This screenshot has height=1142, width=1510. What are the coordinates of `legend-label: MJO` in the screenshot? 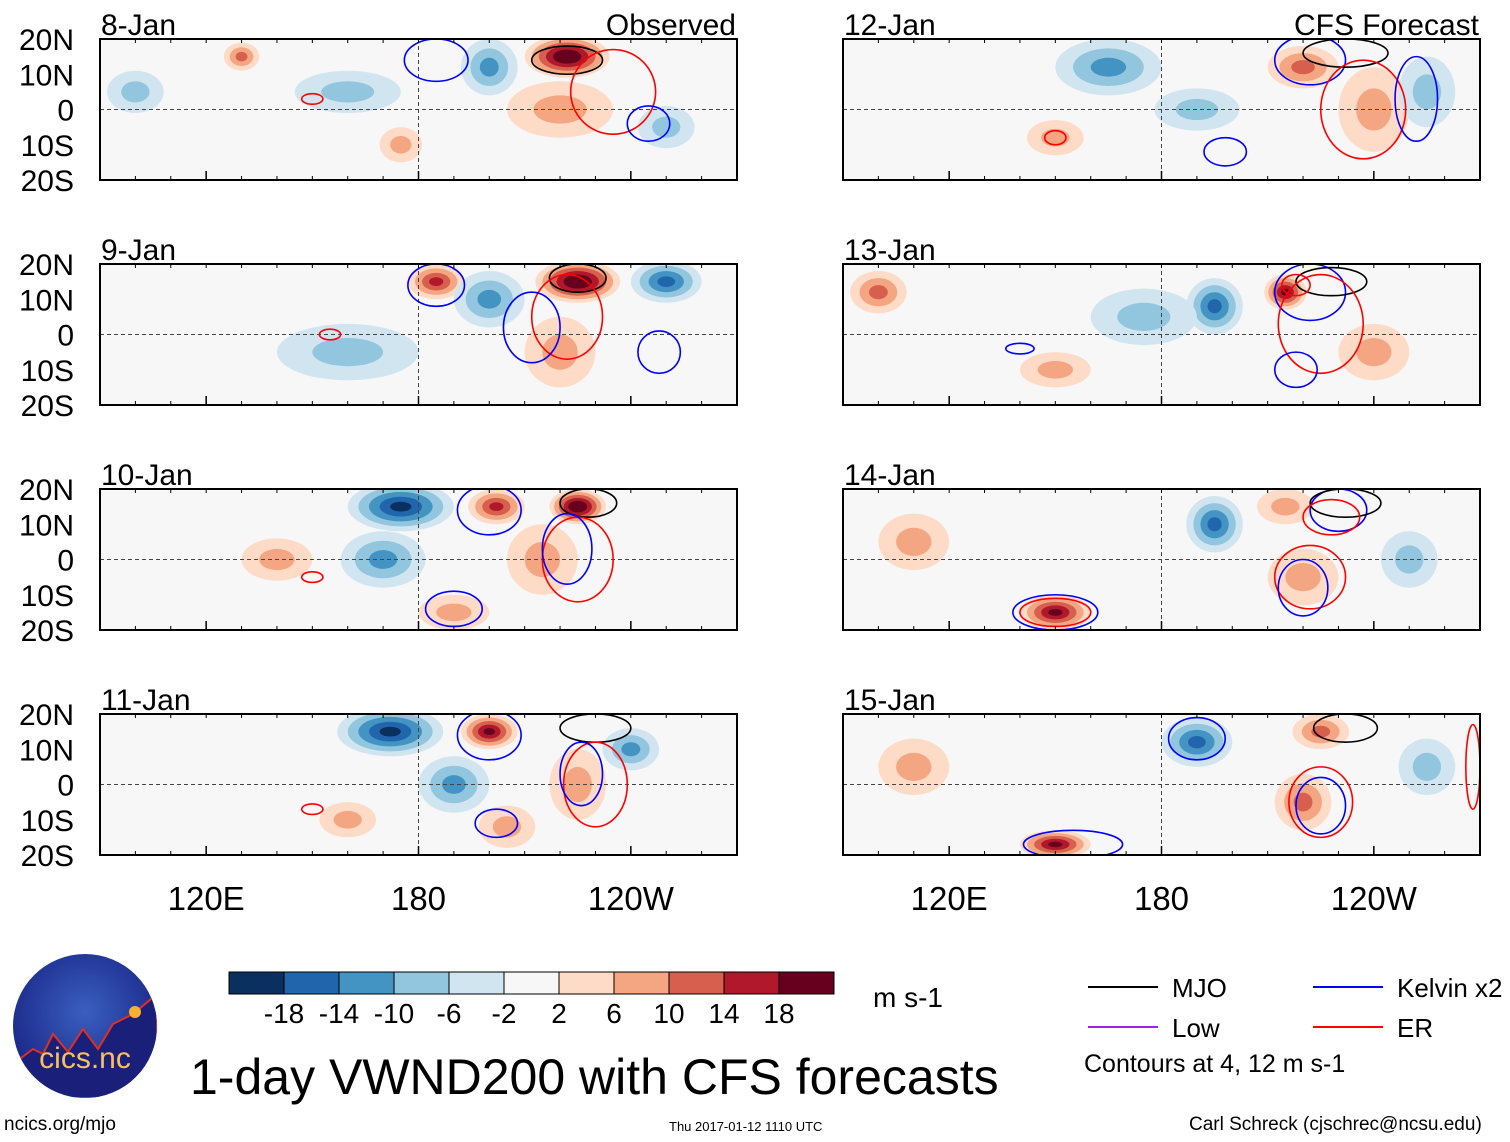 It's located at (1199, 988).